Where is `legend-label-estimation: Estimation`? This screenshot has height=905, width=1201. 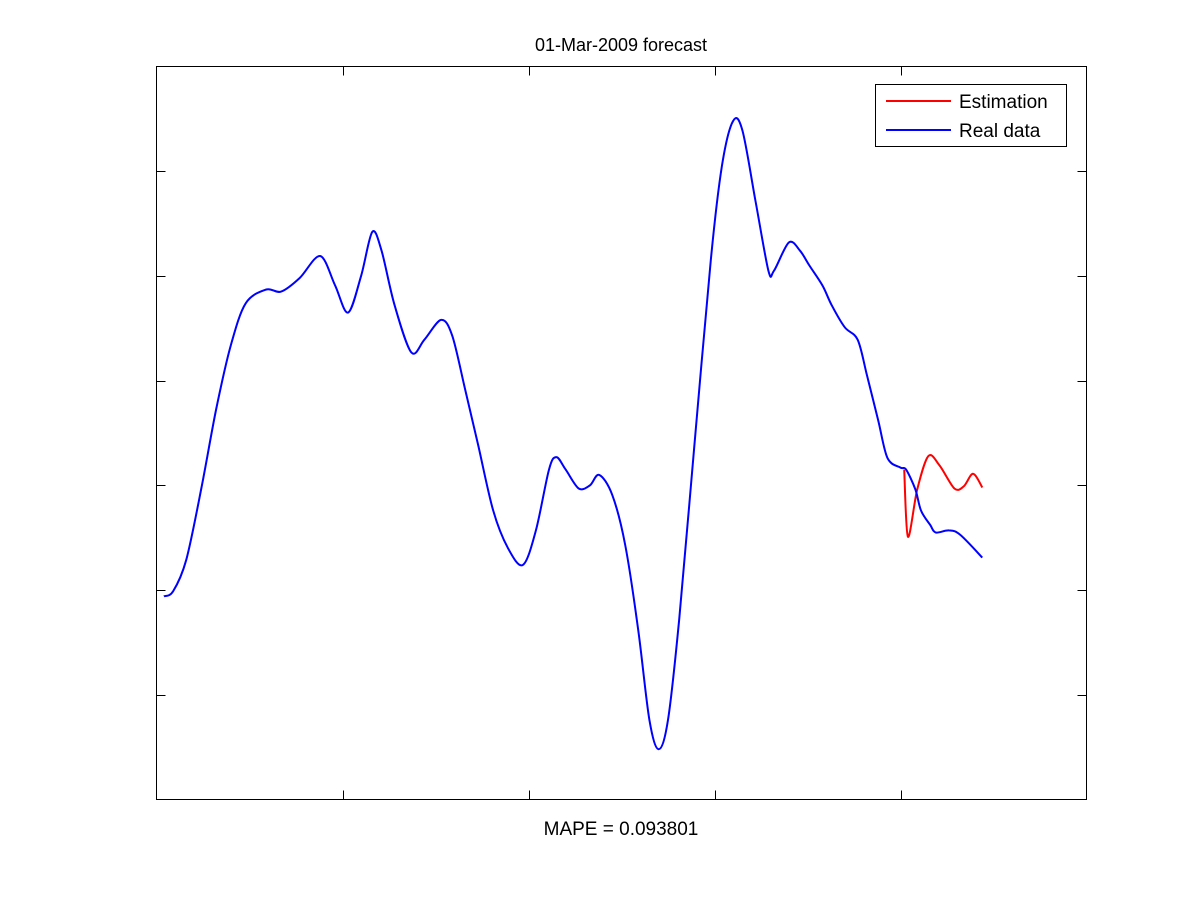 legend-label-estimation: Estimation is located at coordinates (1003, 102).